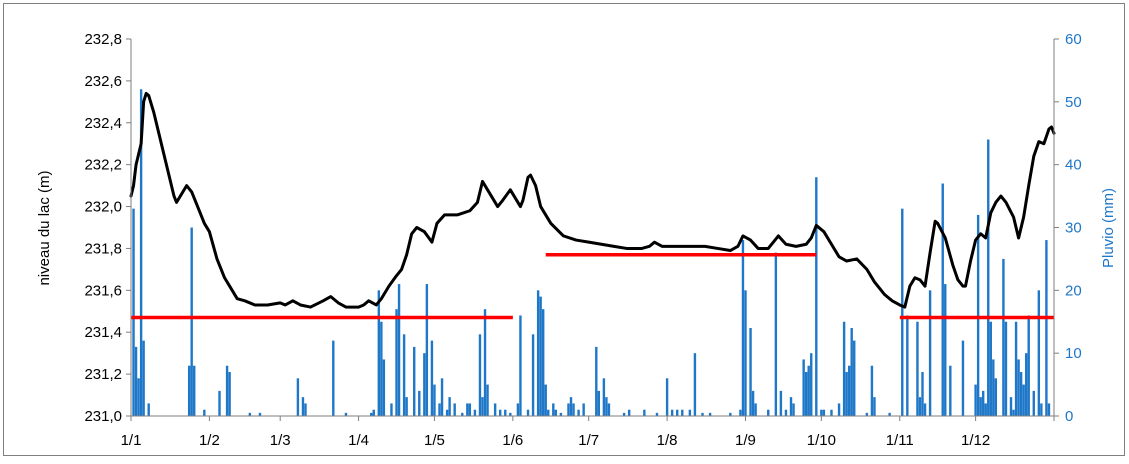 The height and width of the screenshot is (464, 1129). Describe the element at coordinates (900, 440) in the screenshot. I see `x-tick-label: 1/11` at that location.